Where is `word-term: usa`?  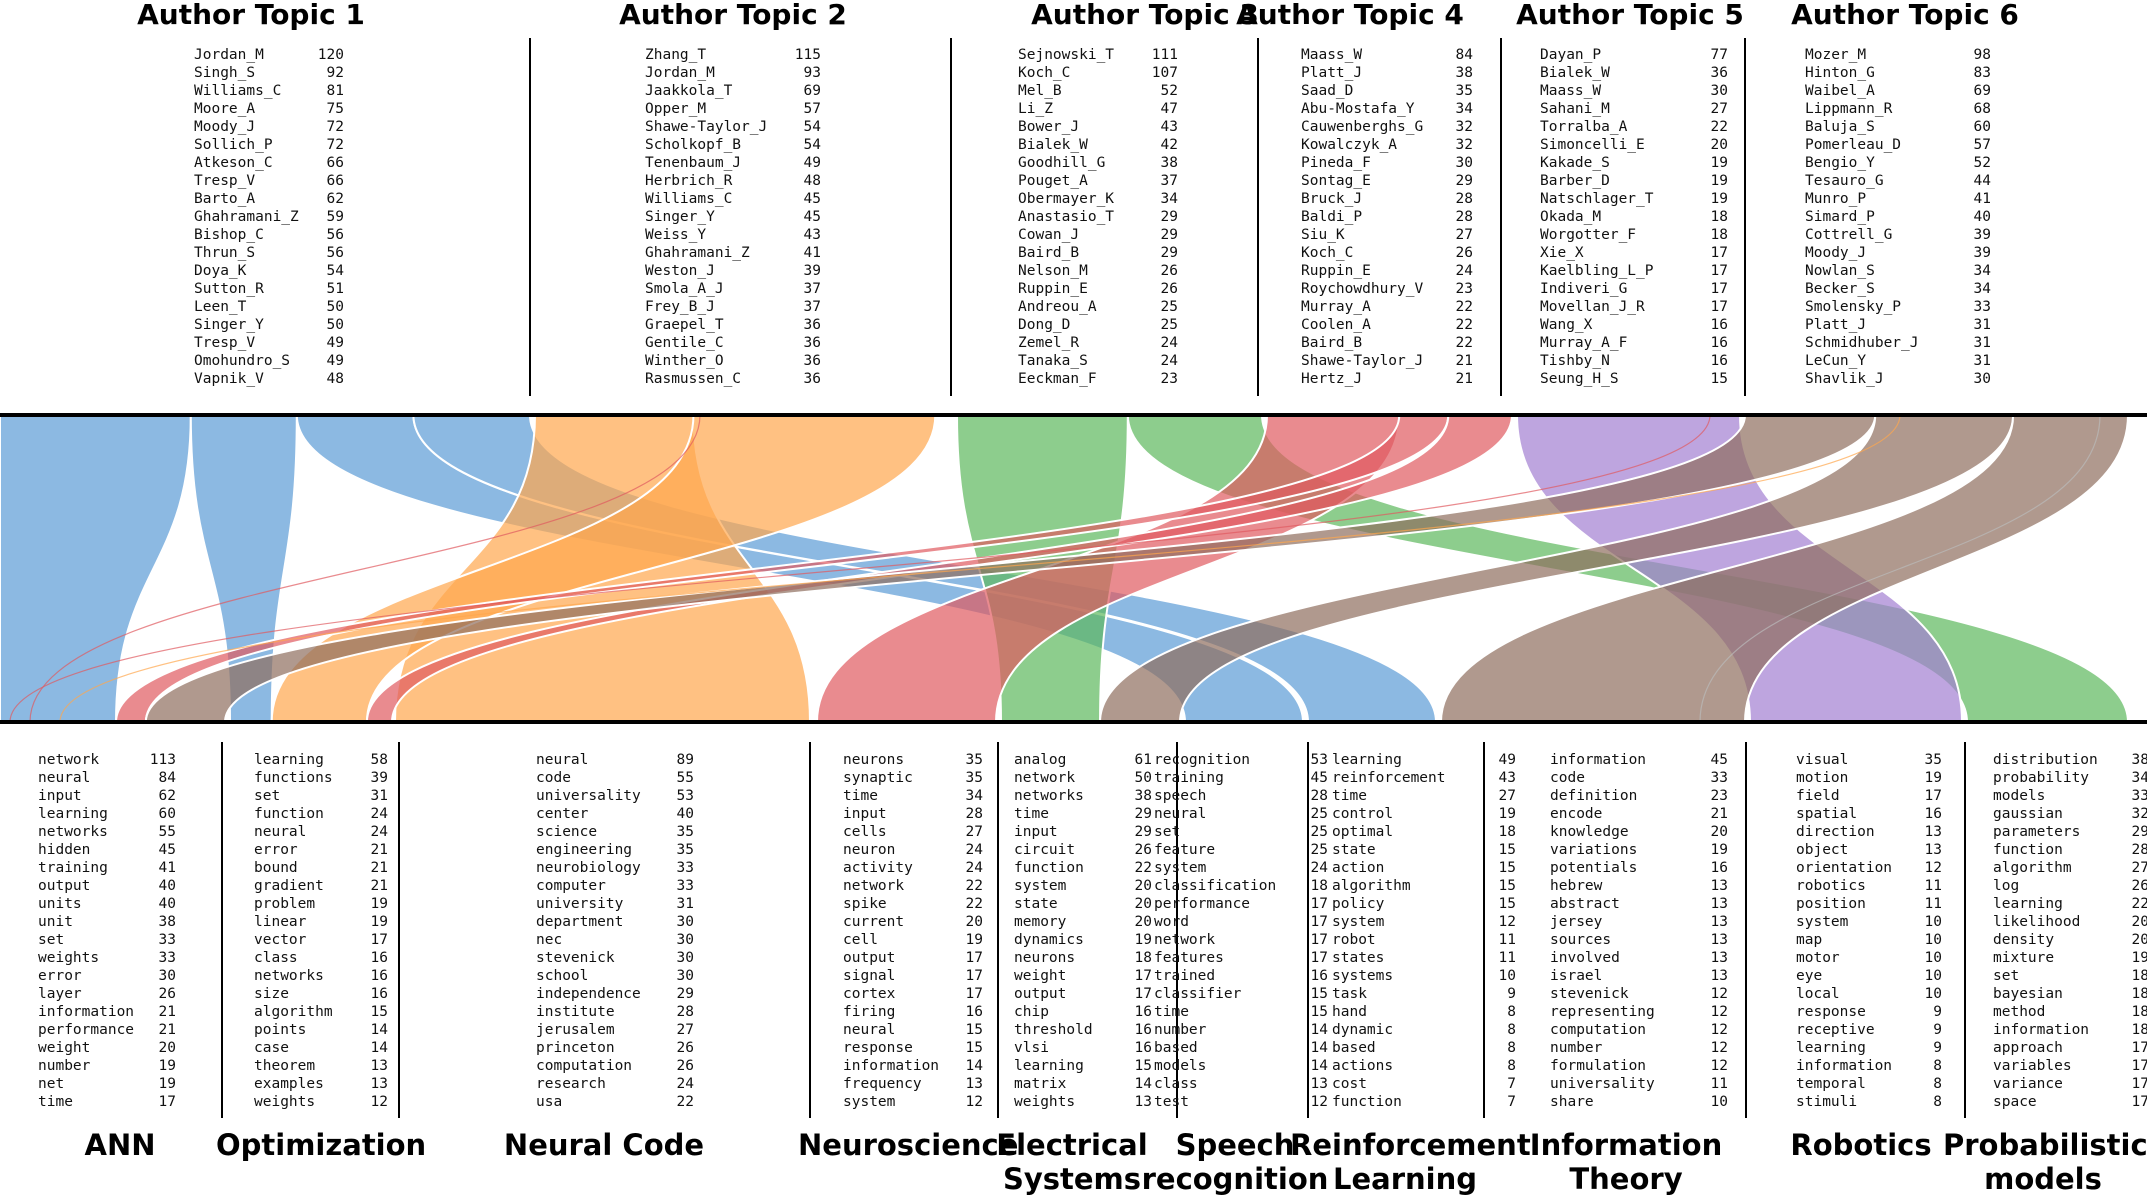 word-term: usa is located at coordinates (549, 1102).